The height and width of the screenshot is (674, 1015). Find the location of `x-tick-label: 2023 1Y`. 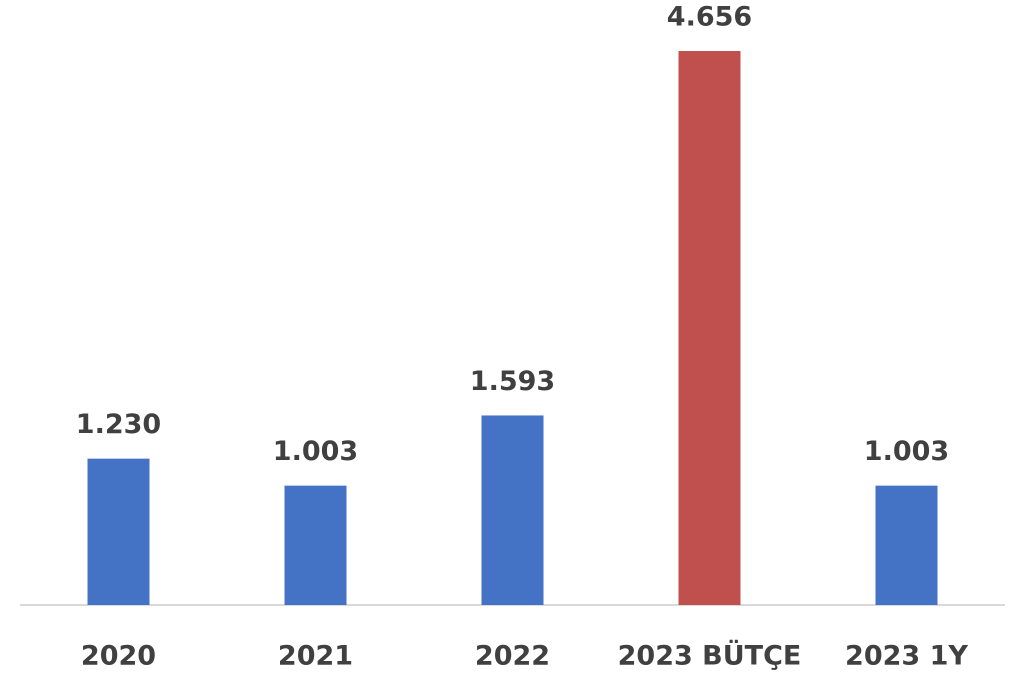

x-tick-label: 2023 1Y is located at coordinates (906, 656).